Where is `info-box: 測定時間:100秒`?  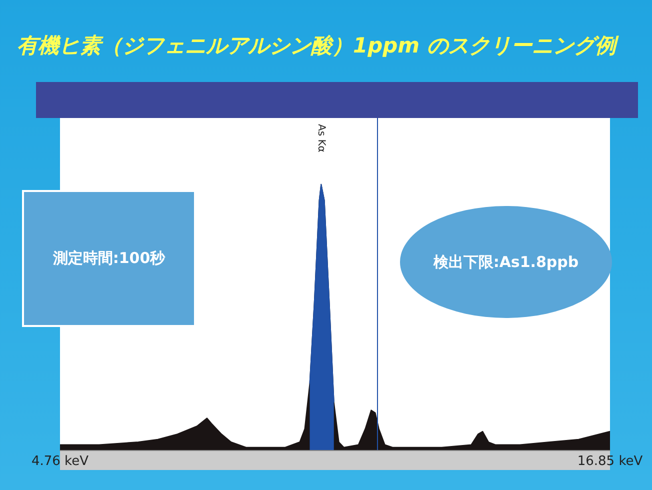 info-box: 測定時間:100秒 is located at coordinates (109, 258).